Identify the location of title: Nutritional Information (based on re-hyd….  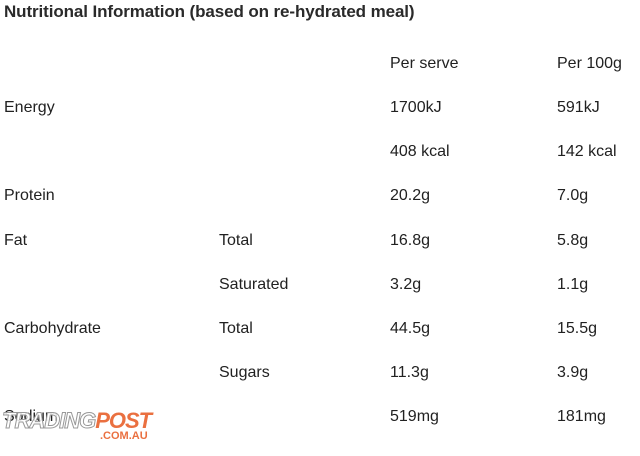
(209, 11).